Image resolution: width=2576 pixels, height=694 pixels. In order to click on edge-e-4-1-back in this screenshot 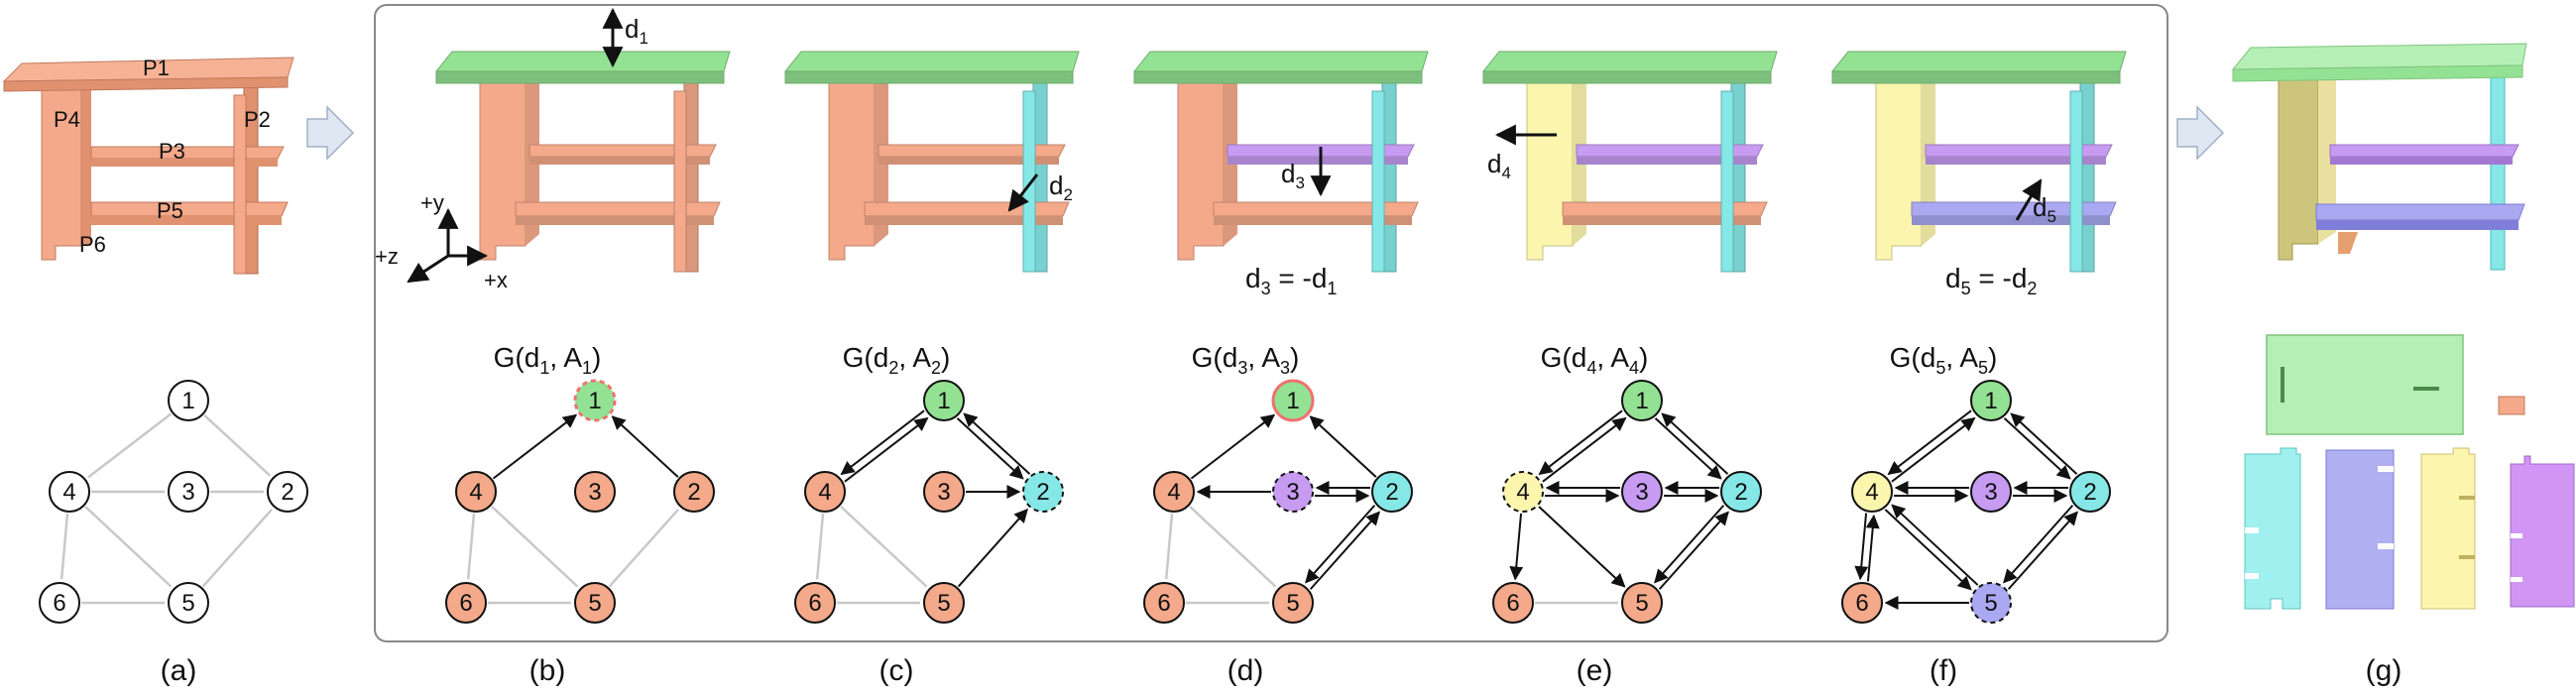, I will do `click(1581, 442)`.